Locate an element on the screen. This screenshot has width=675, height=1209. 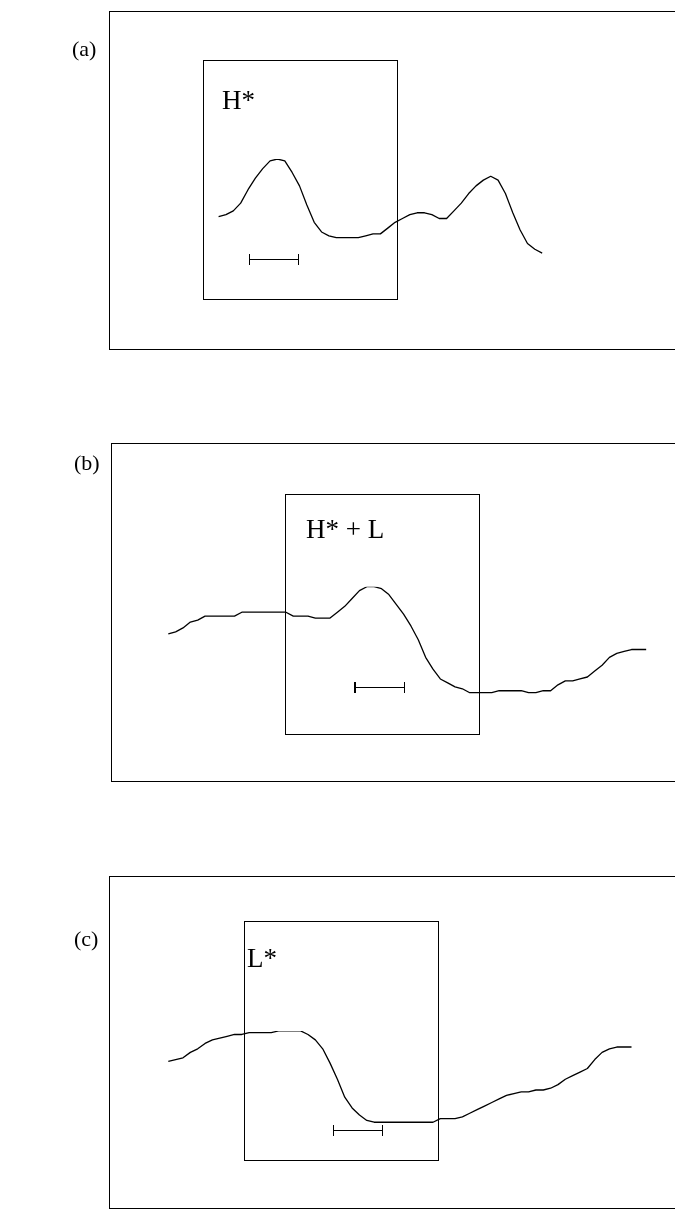
text: L* is located at coordinates (262, 958).